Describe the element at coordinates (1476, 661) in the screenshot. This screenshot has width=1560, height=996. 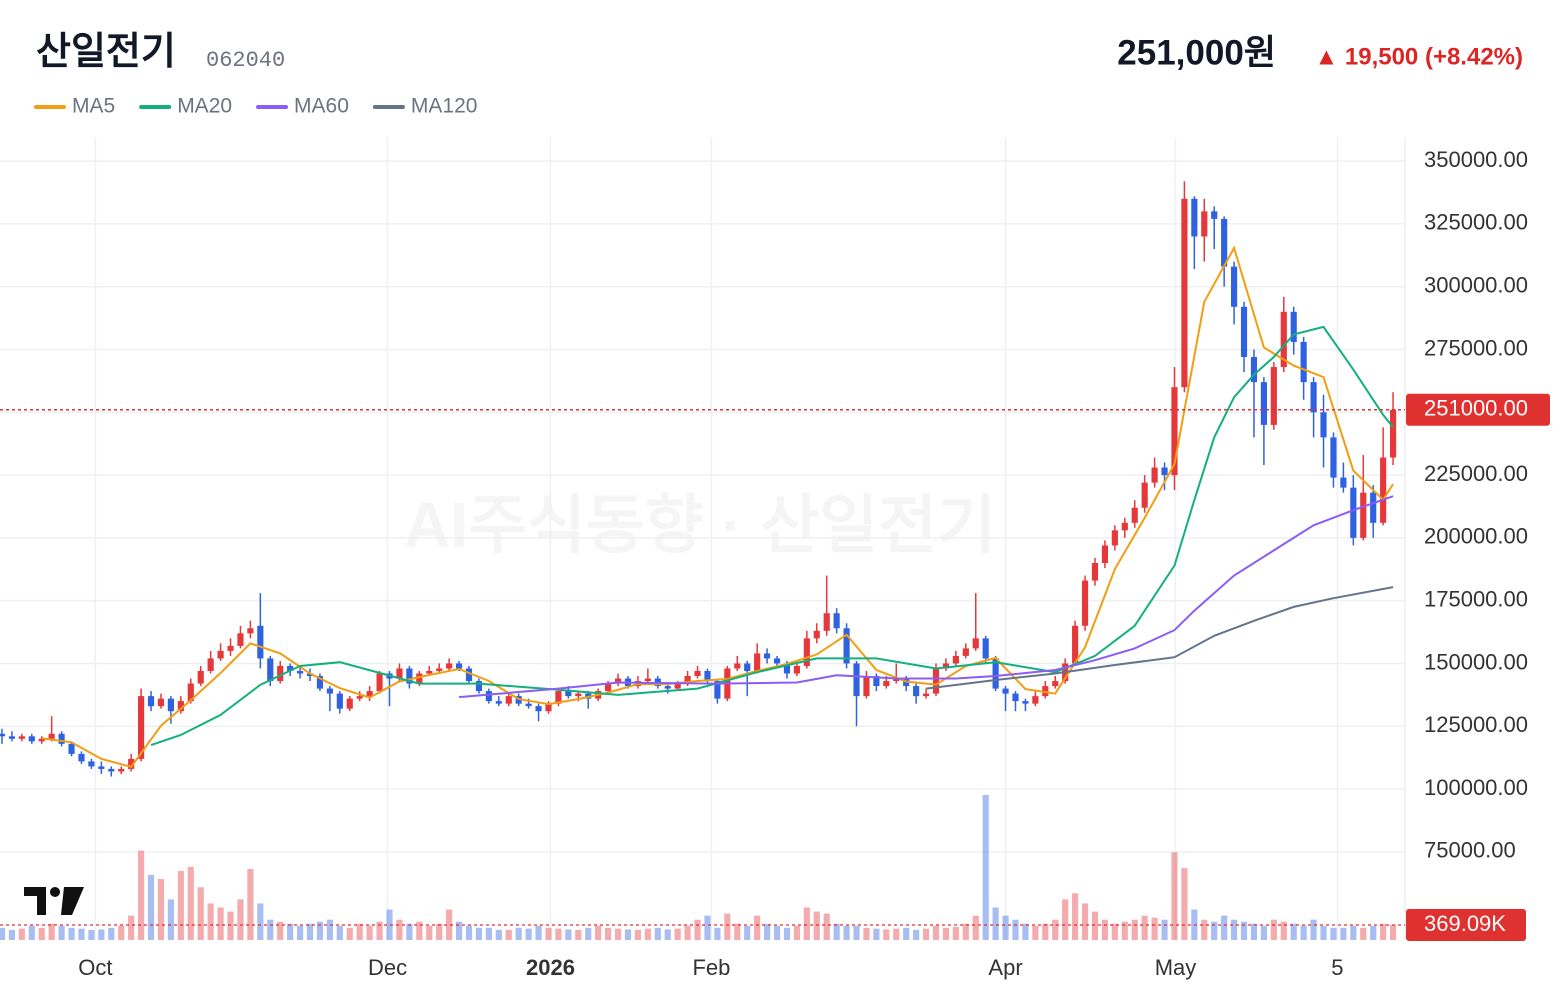
I see `y-tick-label: 150000.00` at that location.